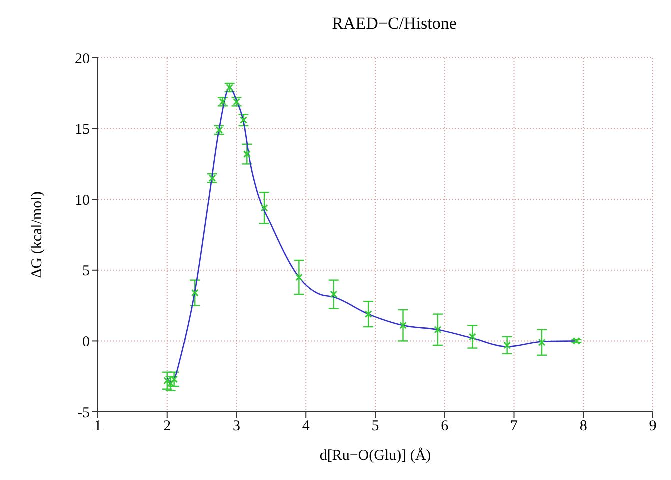 The height and width of the screenshot is (480, 671). Describe the element at coordinates (86, 272) in the screenshot. I see `y-tick-label: 5` at that location.